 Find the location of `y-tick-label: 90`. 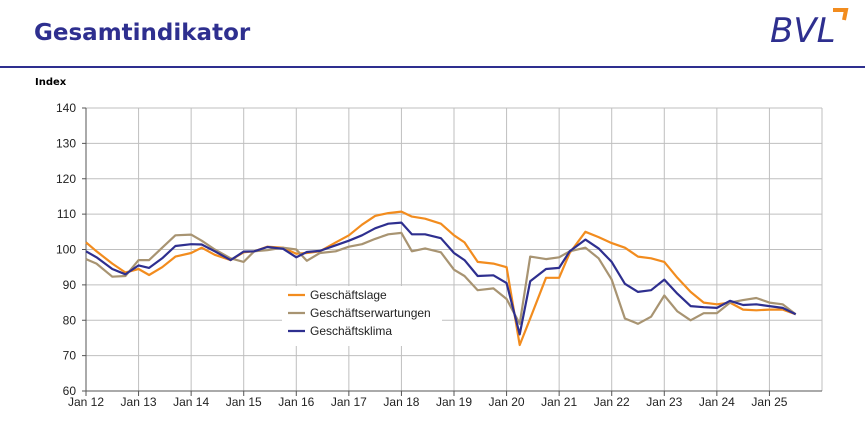

y-tick-label: 90 is located at coordinates (70, 285).